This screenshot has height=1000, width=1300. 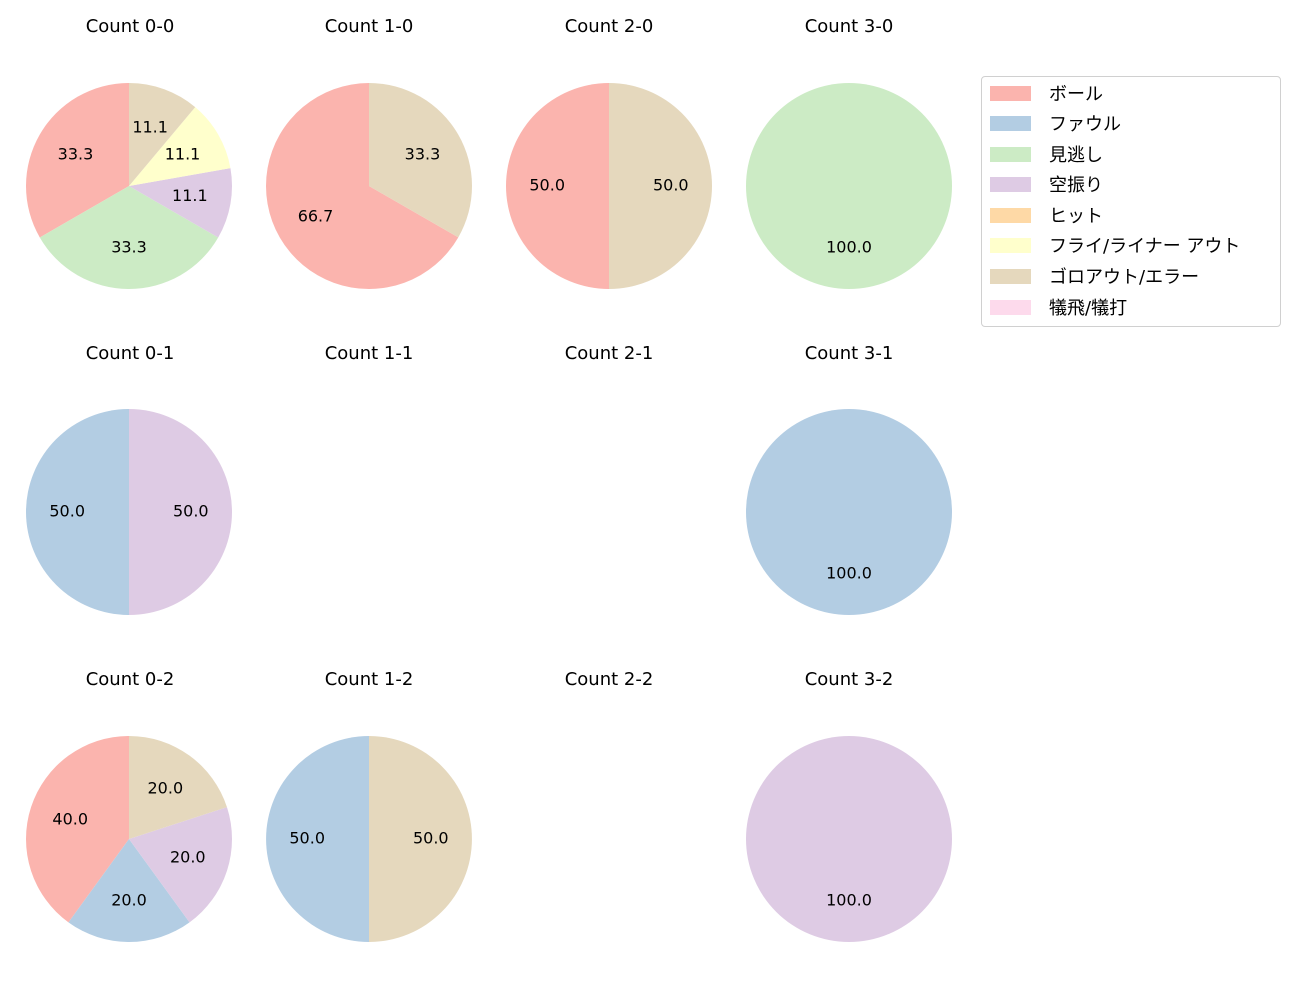 I want to click on subplot-count-3-1: Count 3-1, so click(x=849, y=487).